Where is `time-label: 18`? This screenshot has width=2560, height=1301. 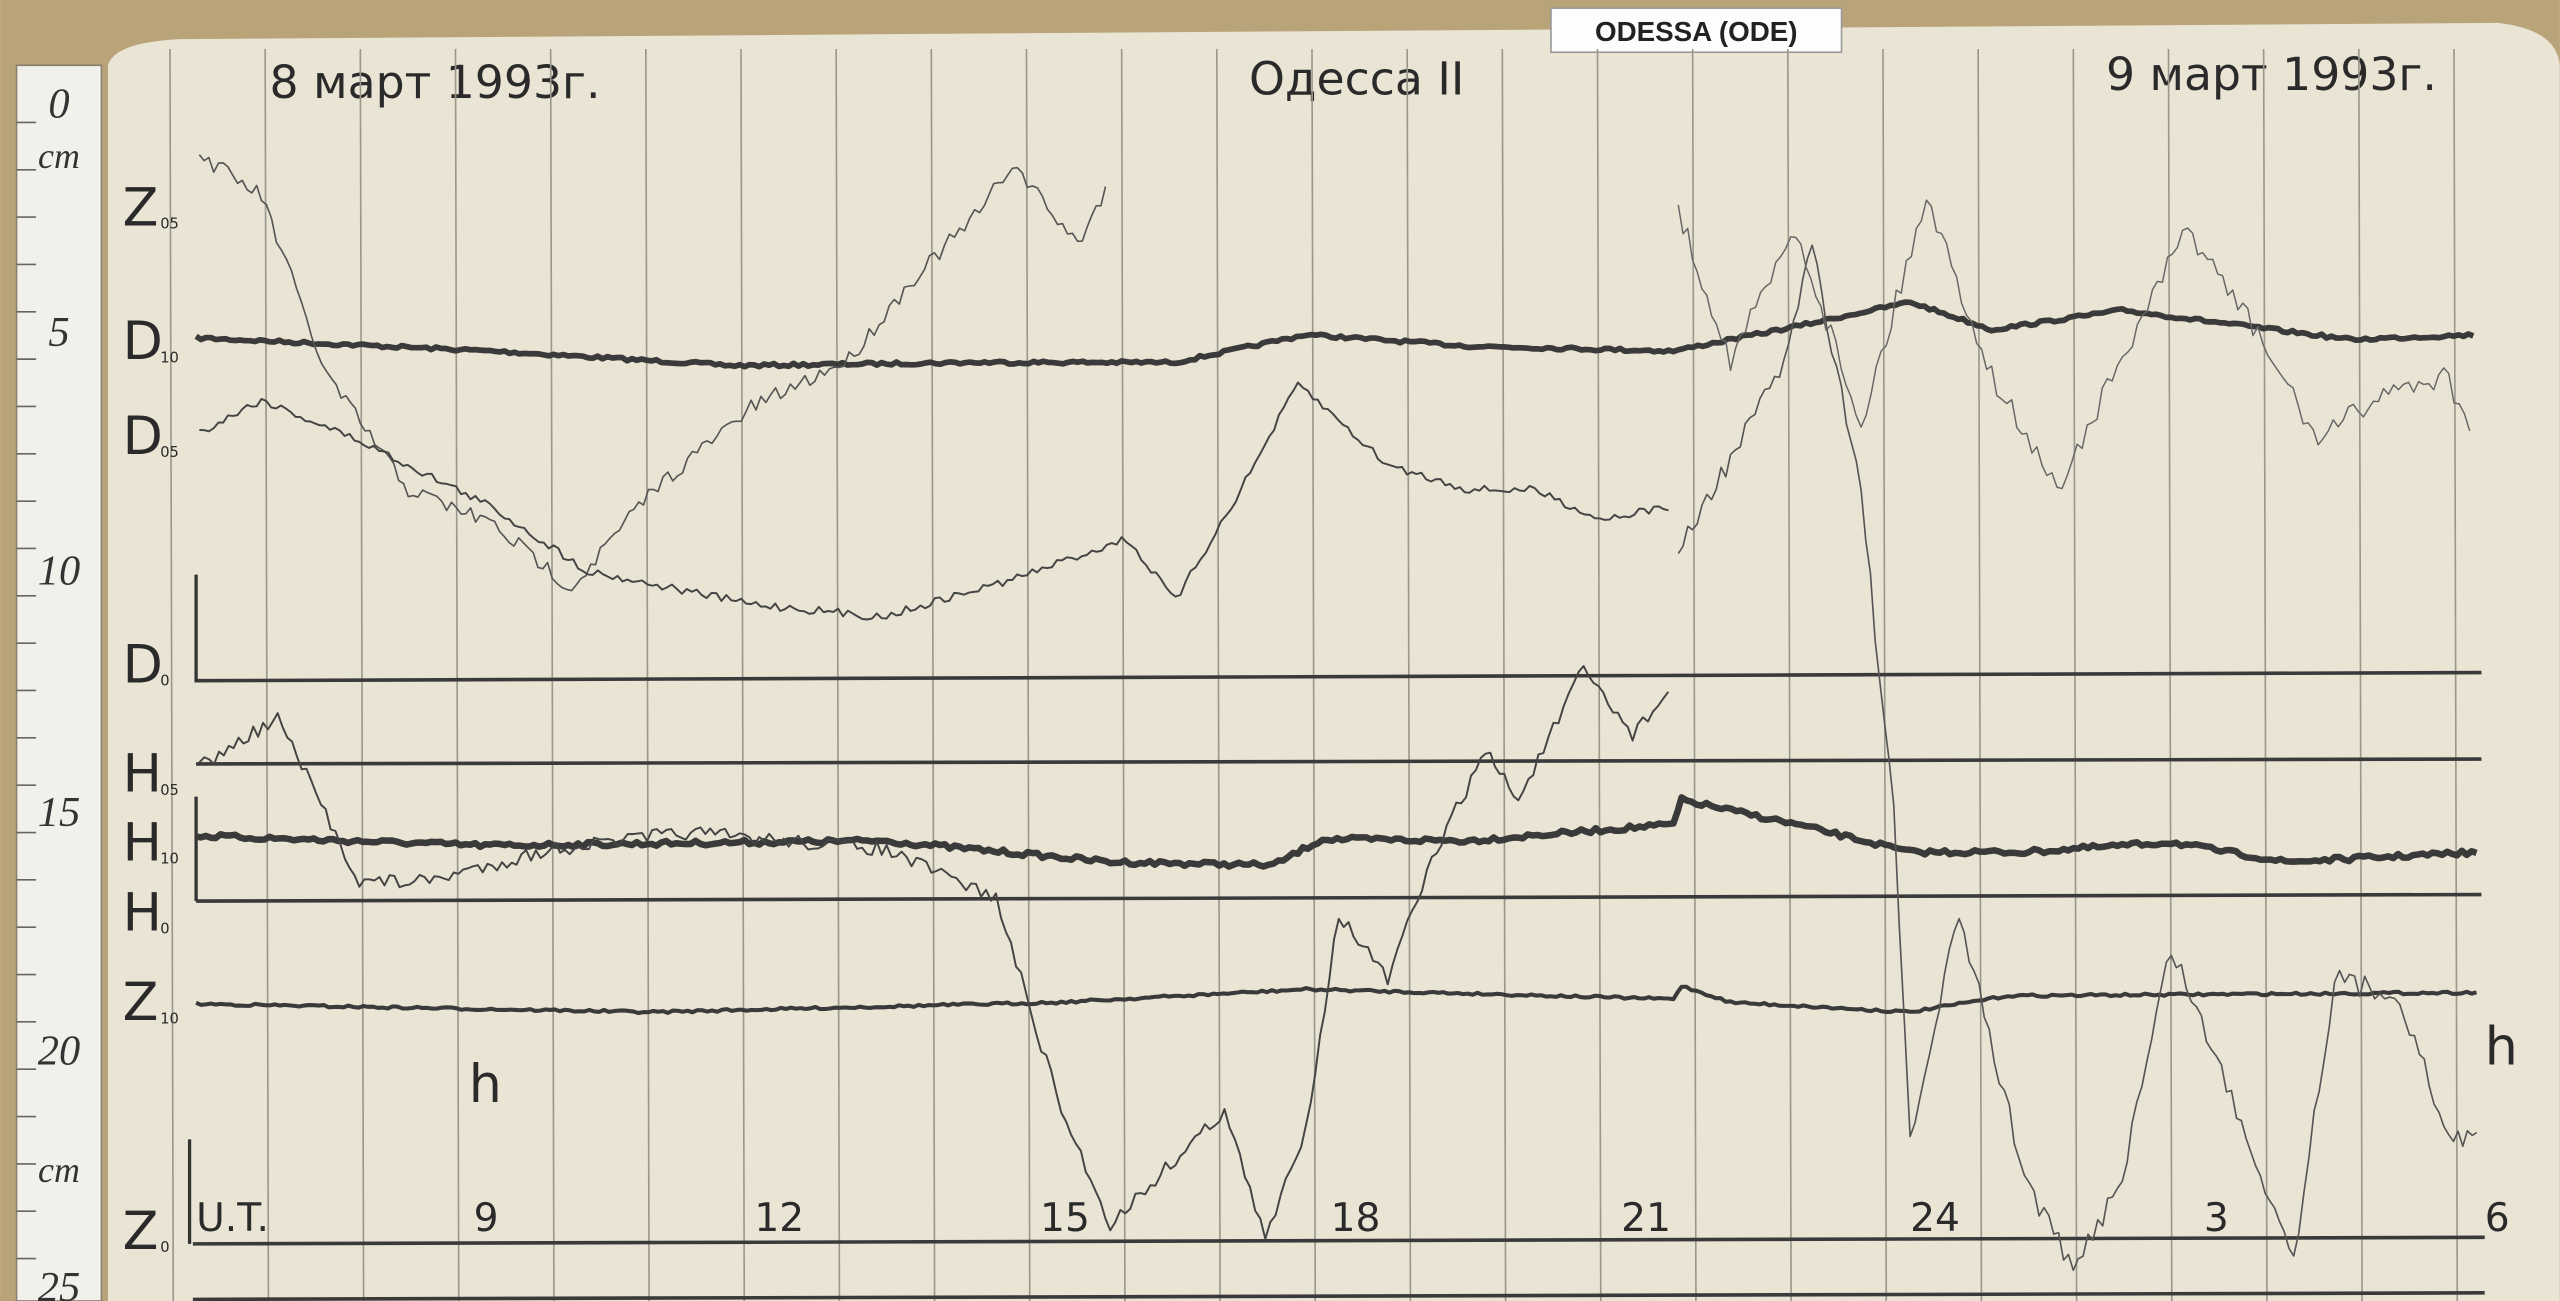
time-label: 18 is located at coordinates (1356, 1218).